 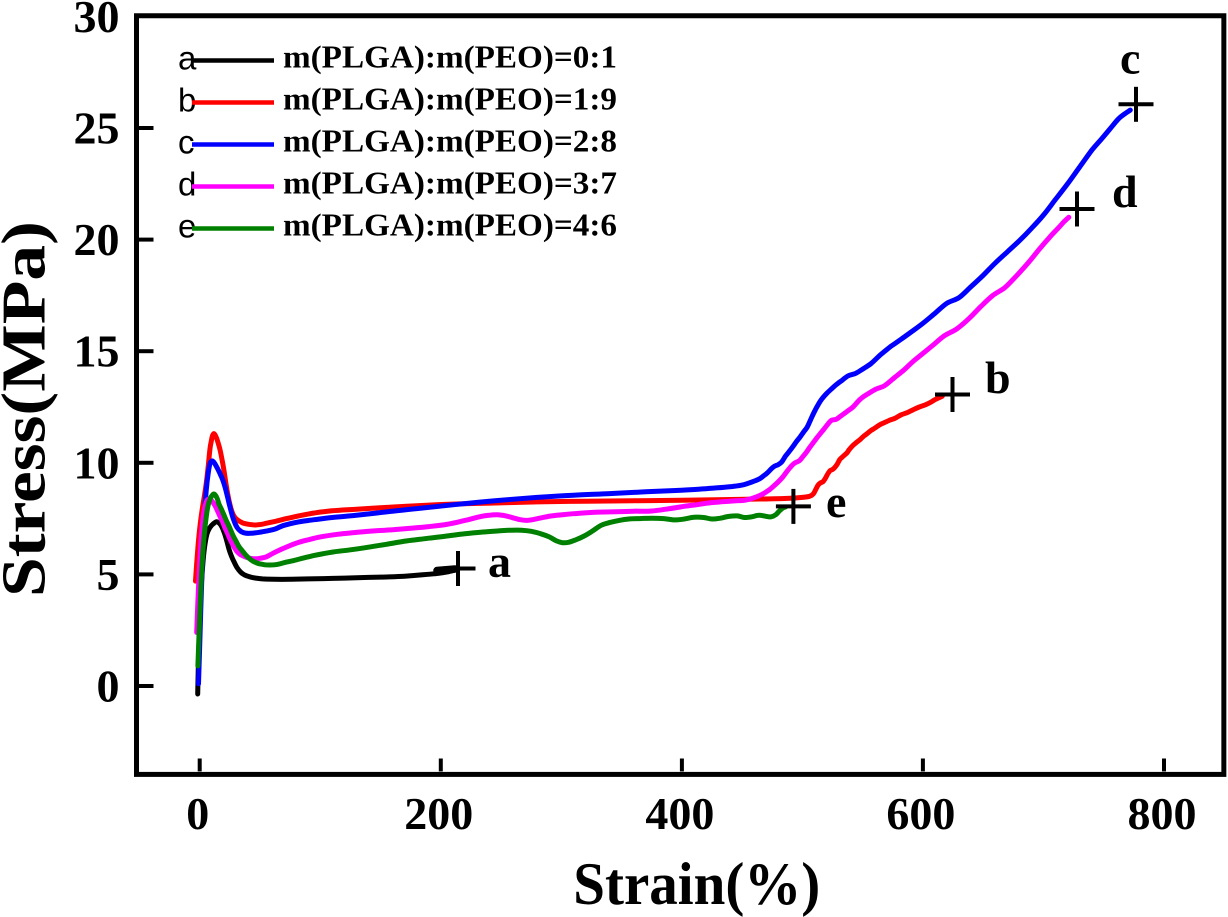 I want to click on svg-text: m(PLGA):m(PEO)=3:7, so click(x=450, y=183).